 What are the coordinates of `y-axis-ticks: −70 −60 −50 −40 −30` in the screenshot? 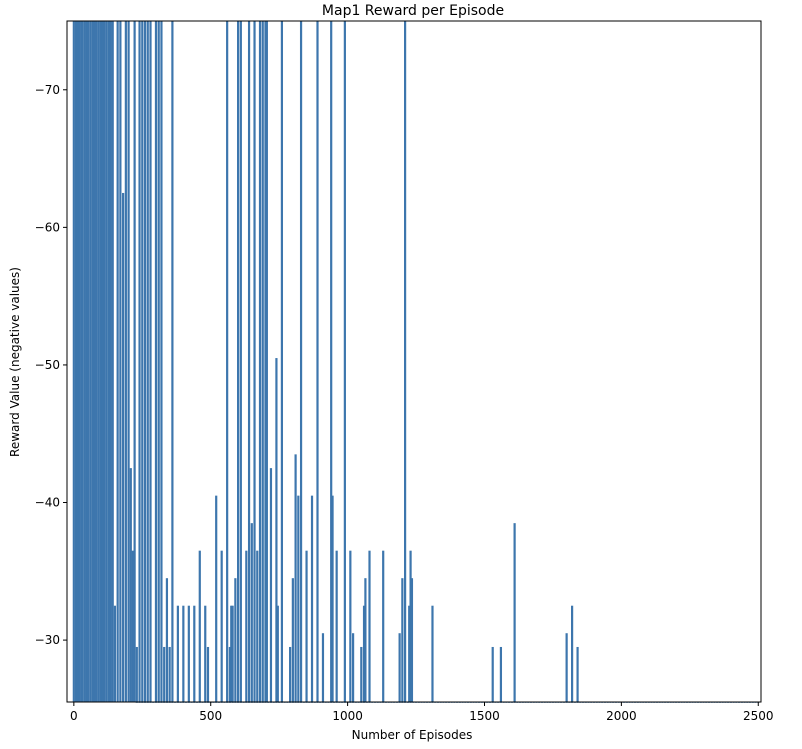 It's located at (51, 365).